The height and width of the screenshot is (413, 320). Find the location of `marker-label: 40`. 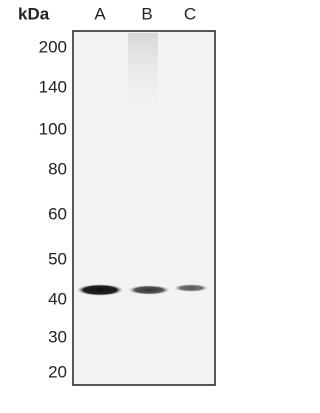

marker-label: 40 is located at coordinates (57, 298).